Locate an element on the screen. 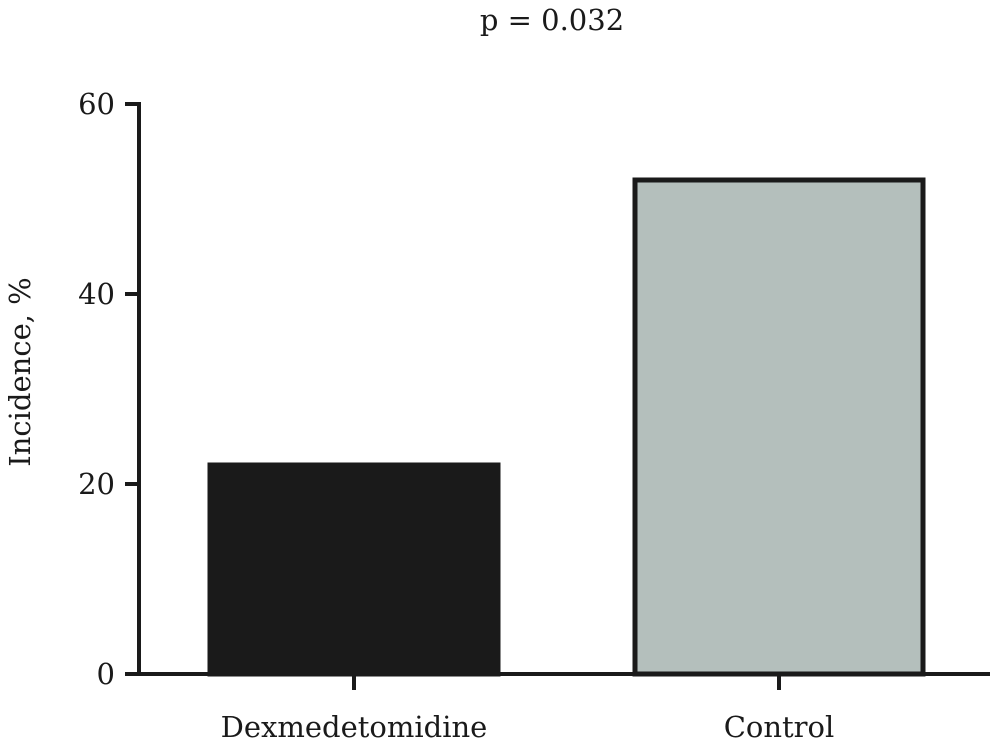 This screenshot has height=748, width=1000. x-tick-label: Dexmedetomidine is located at coordinates (354, 727).